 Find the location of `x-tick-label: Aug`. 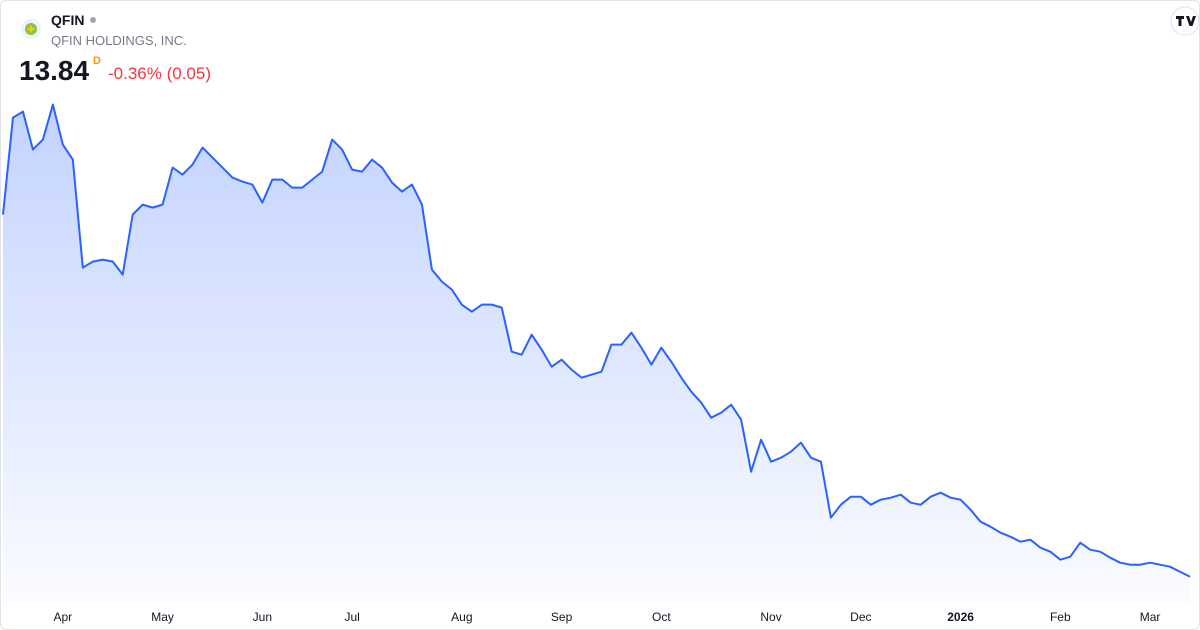

x-tick-label: Aug is located at coordinates (461, 617).